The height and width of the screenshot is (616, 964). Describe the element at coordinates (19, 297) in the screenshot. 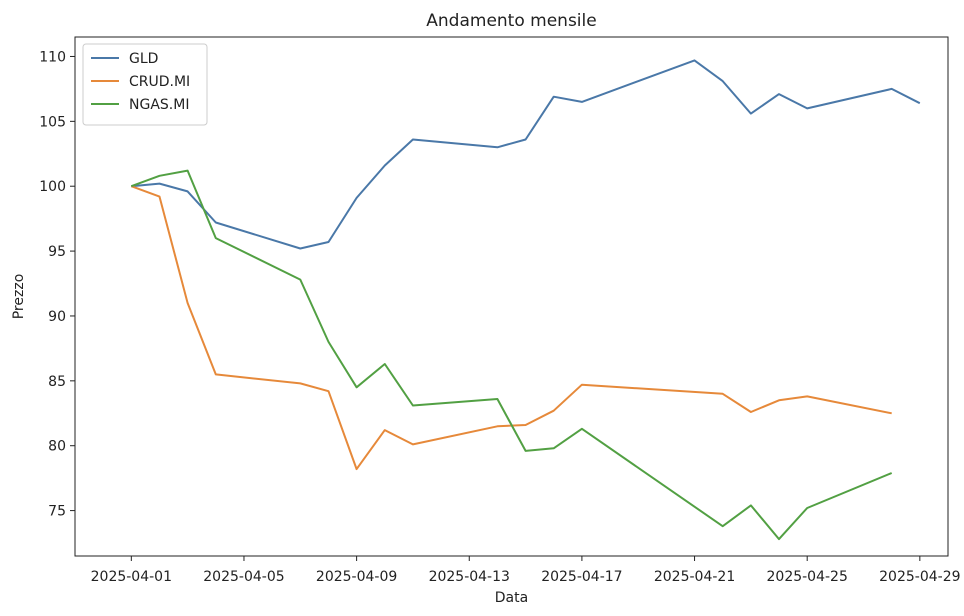

I see `y-axis-title: Prezzo` at that location.